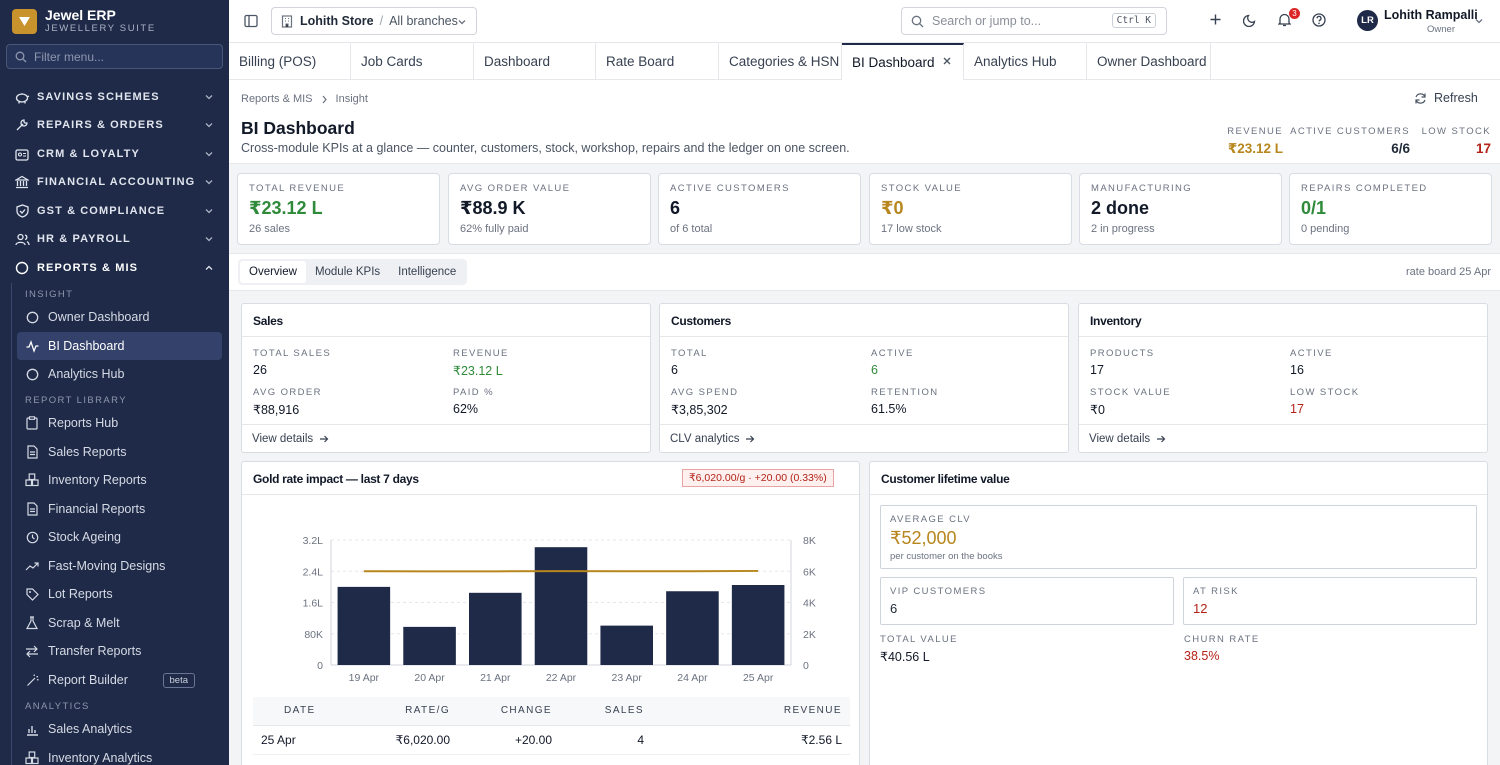  I want to click on tab-overview: Overview, so click(273, 272).